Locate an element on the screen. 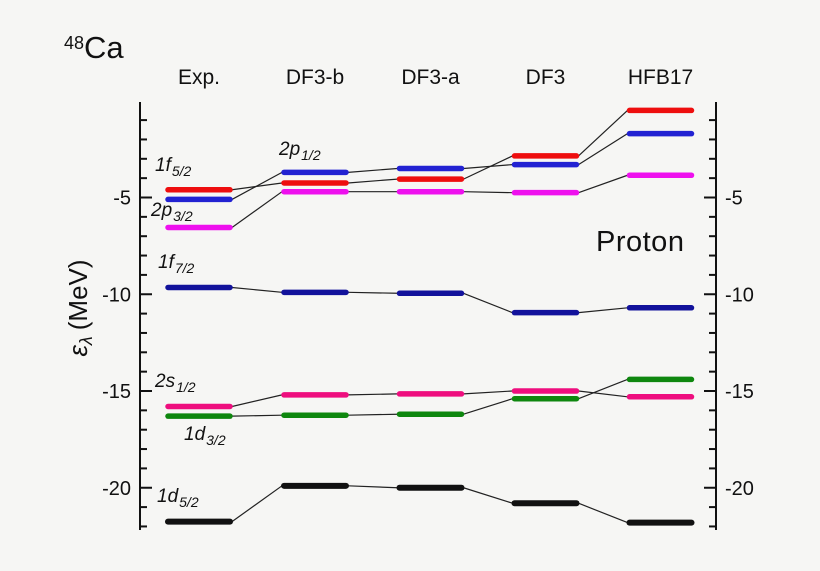  orbital-label-1d3/2: 1d3/2 is located at coordinates (205, 436).